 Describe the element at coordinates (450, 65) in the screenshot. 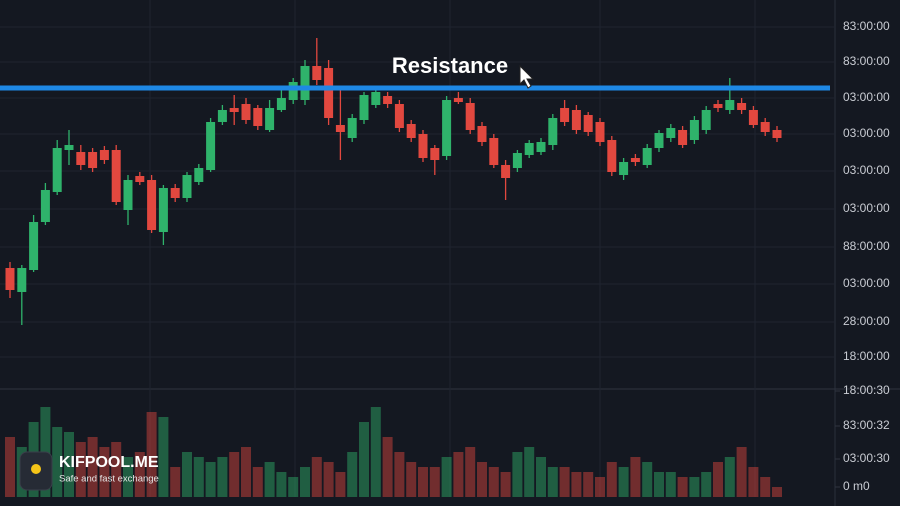

I see `resistance-label: Resistance` at that location.